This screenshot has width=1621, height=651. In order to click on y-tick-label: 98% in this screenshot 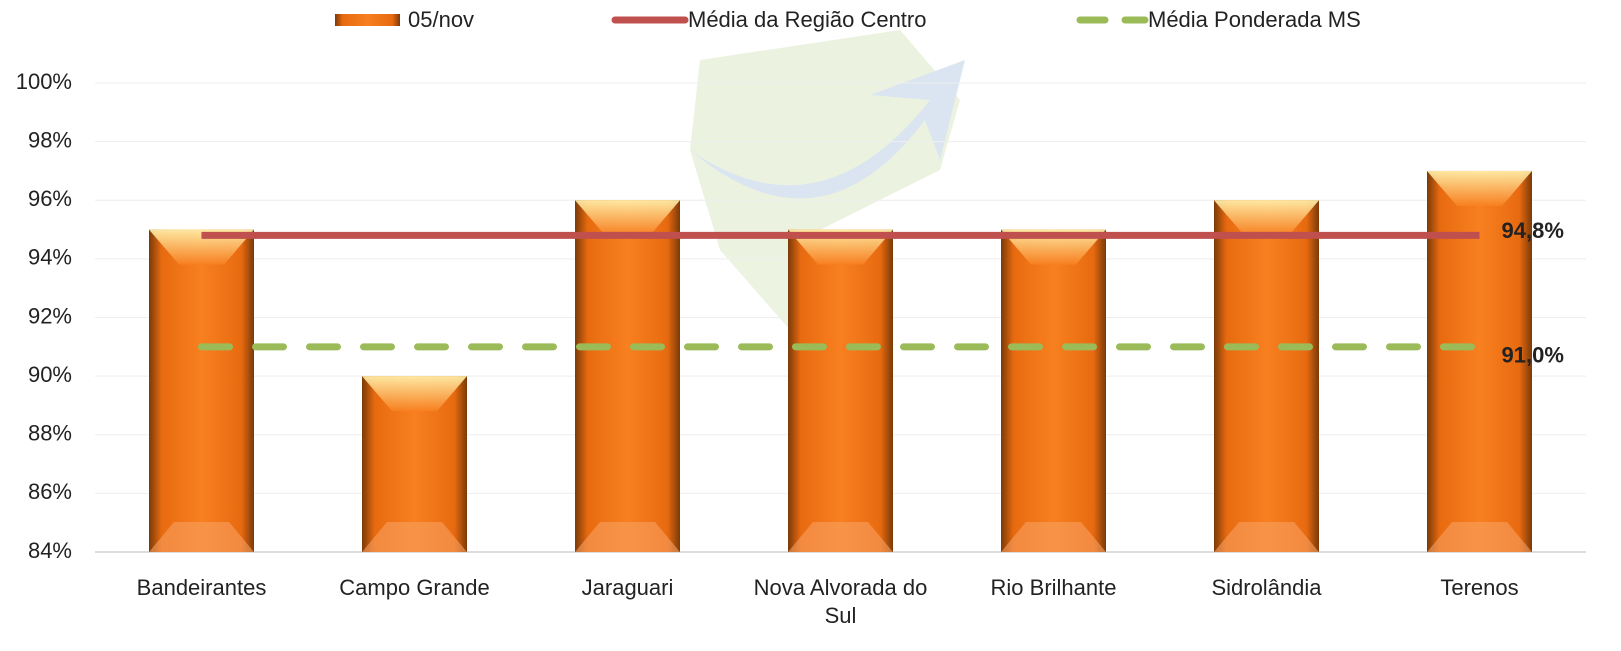, I will do `click(50, 139)`.